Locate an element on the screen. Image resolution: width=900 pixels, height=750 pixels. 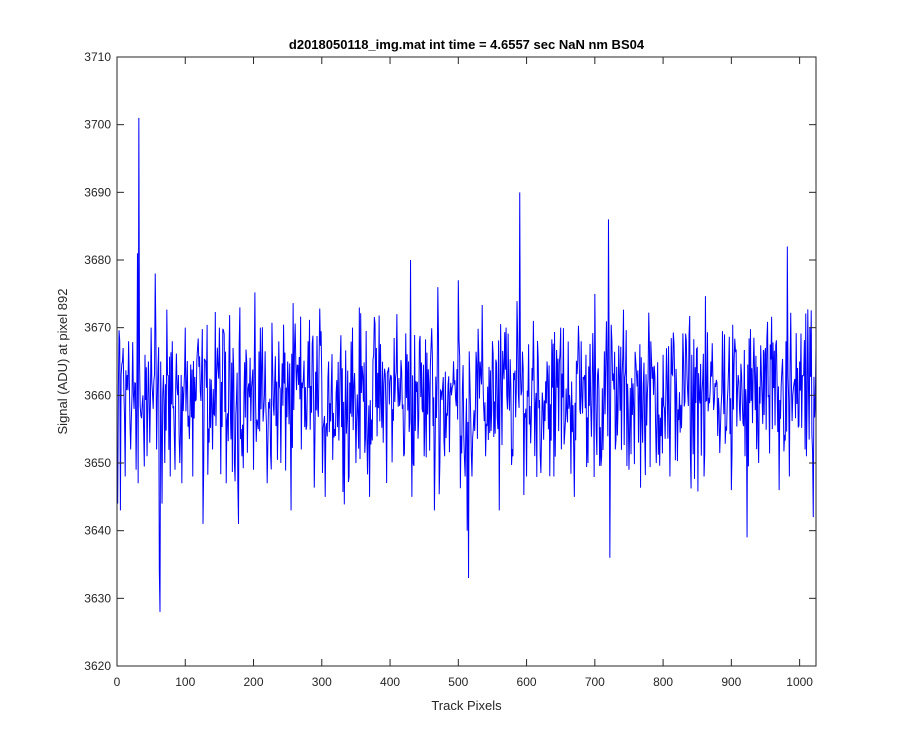
y-axis-label: Signal (ADU) at pixel 892 is located at coordinates (62, 362).